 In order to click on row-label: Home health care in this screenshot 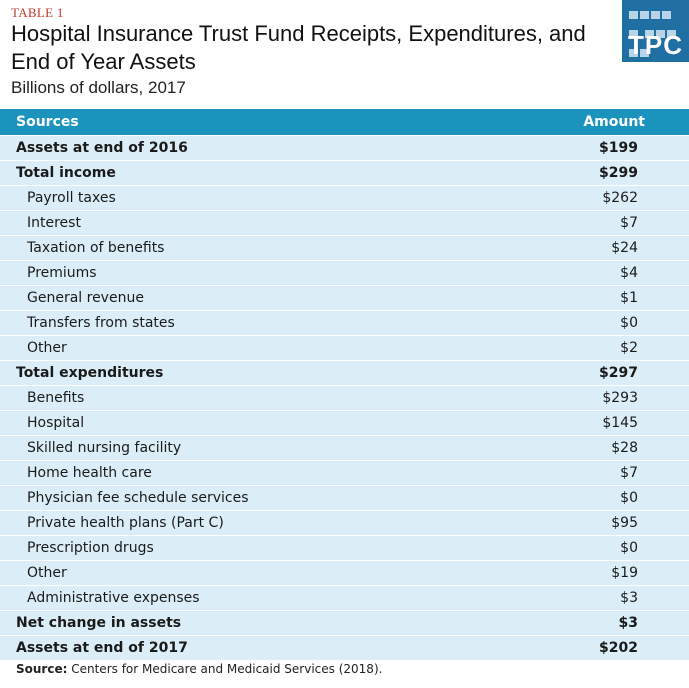, I will do `click(89, 473)`.